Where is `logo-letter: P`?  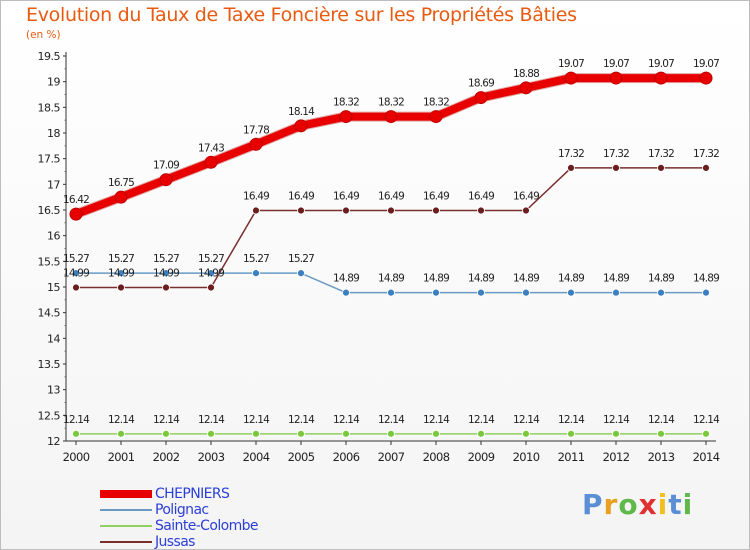
logo-letter: P is located at coordinates (593, 504).